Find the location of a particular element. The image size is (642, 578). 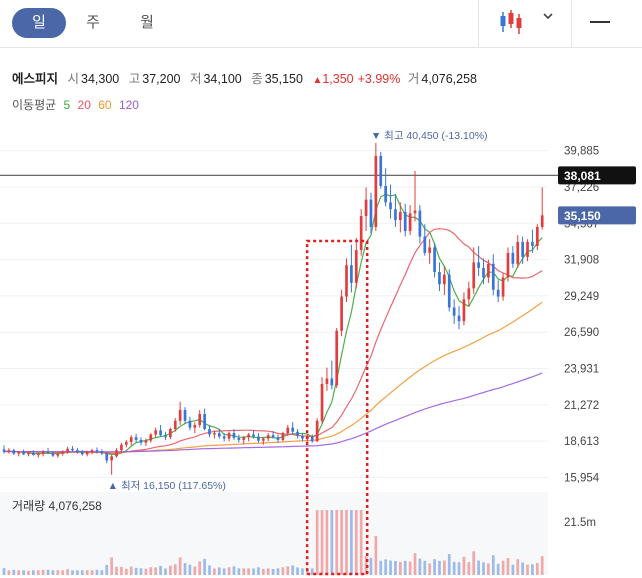

tab-weekly: 주 is located at coordinates (93, 22).